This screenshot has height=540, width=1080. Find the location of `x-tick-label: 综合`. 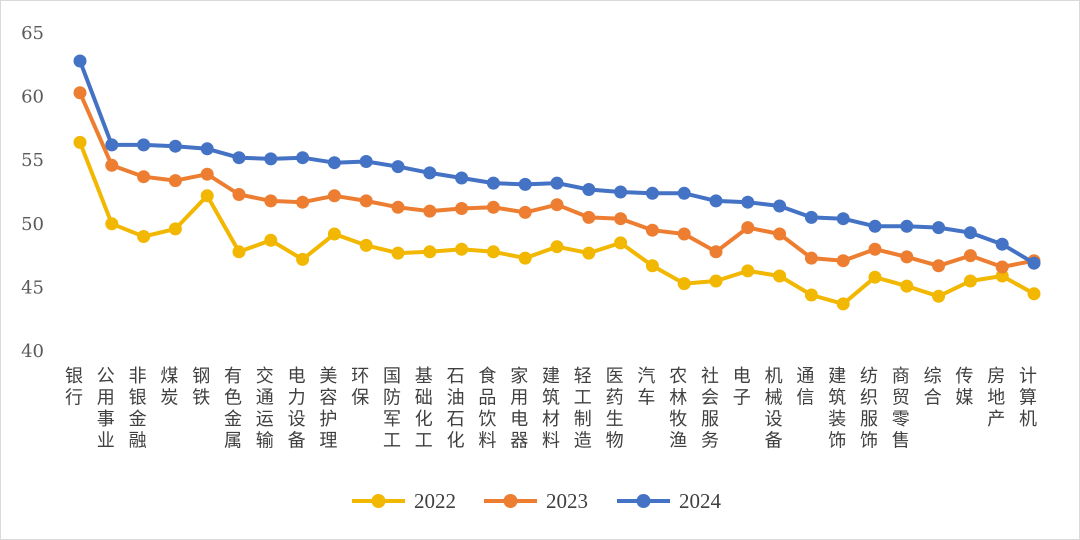

x-tick-label: 综合 is located at coordinates (933, 387).